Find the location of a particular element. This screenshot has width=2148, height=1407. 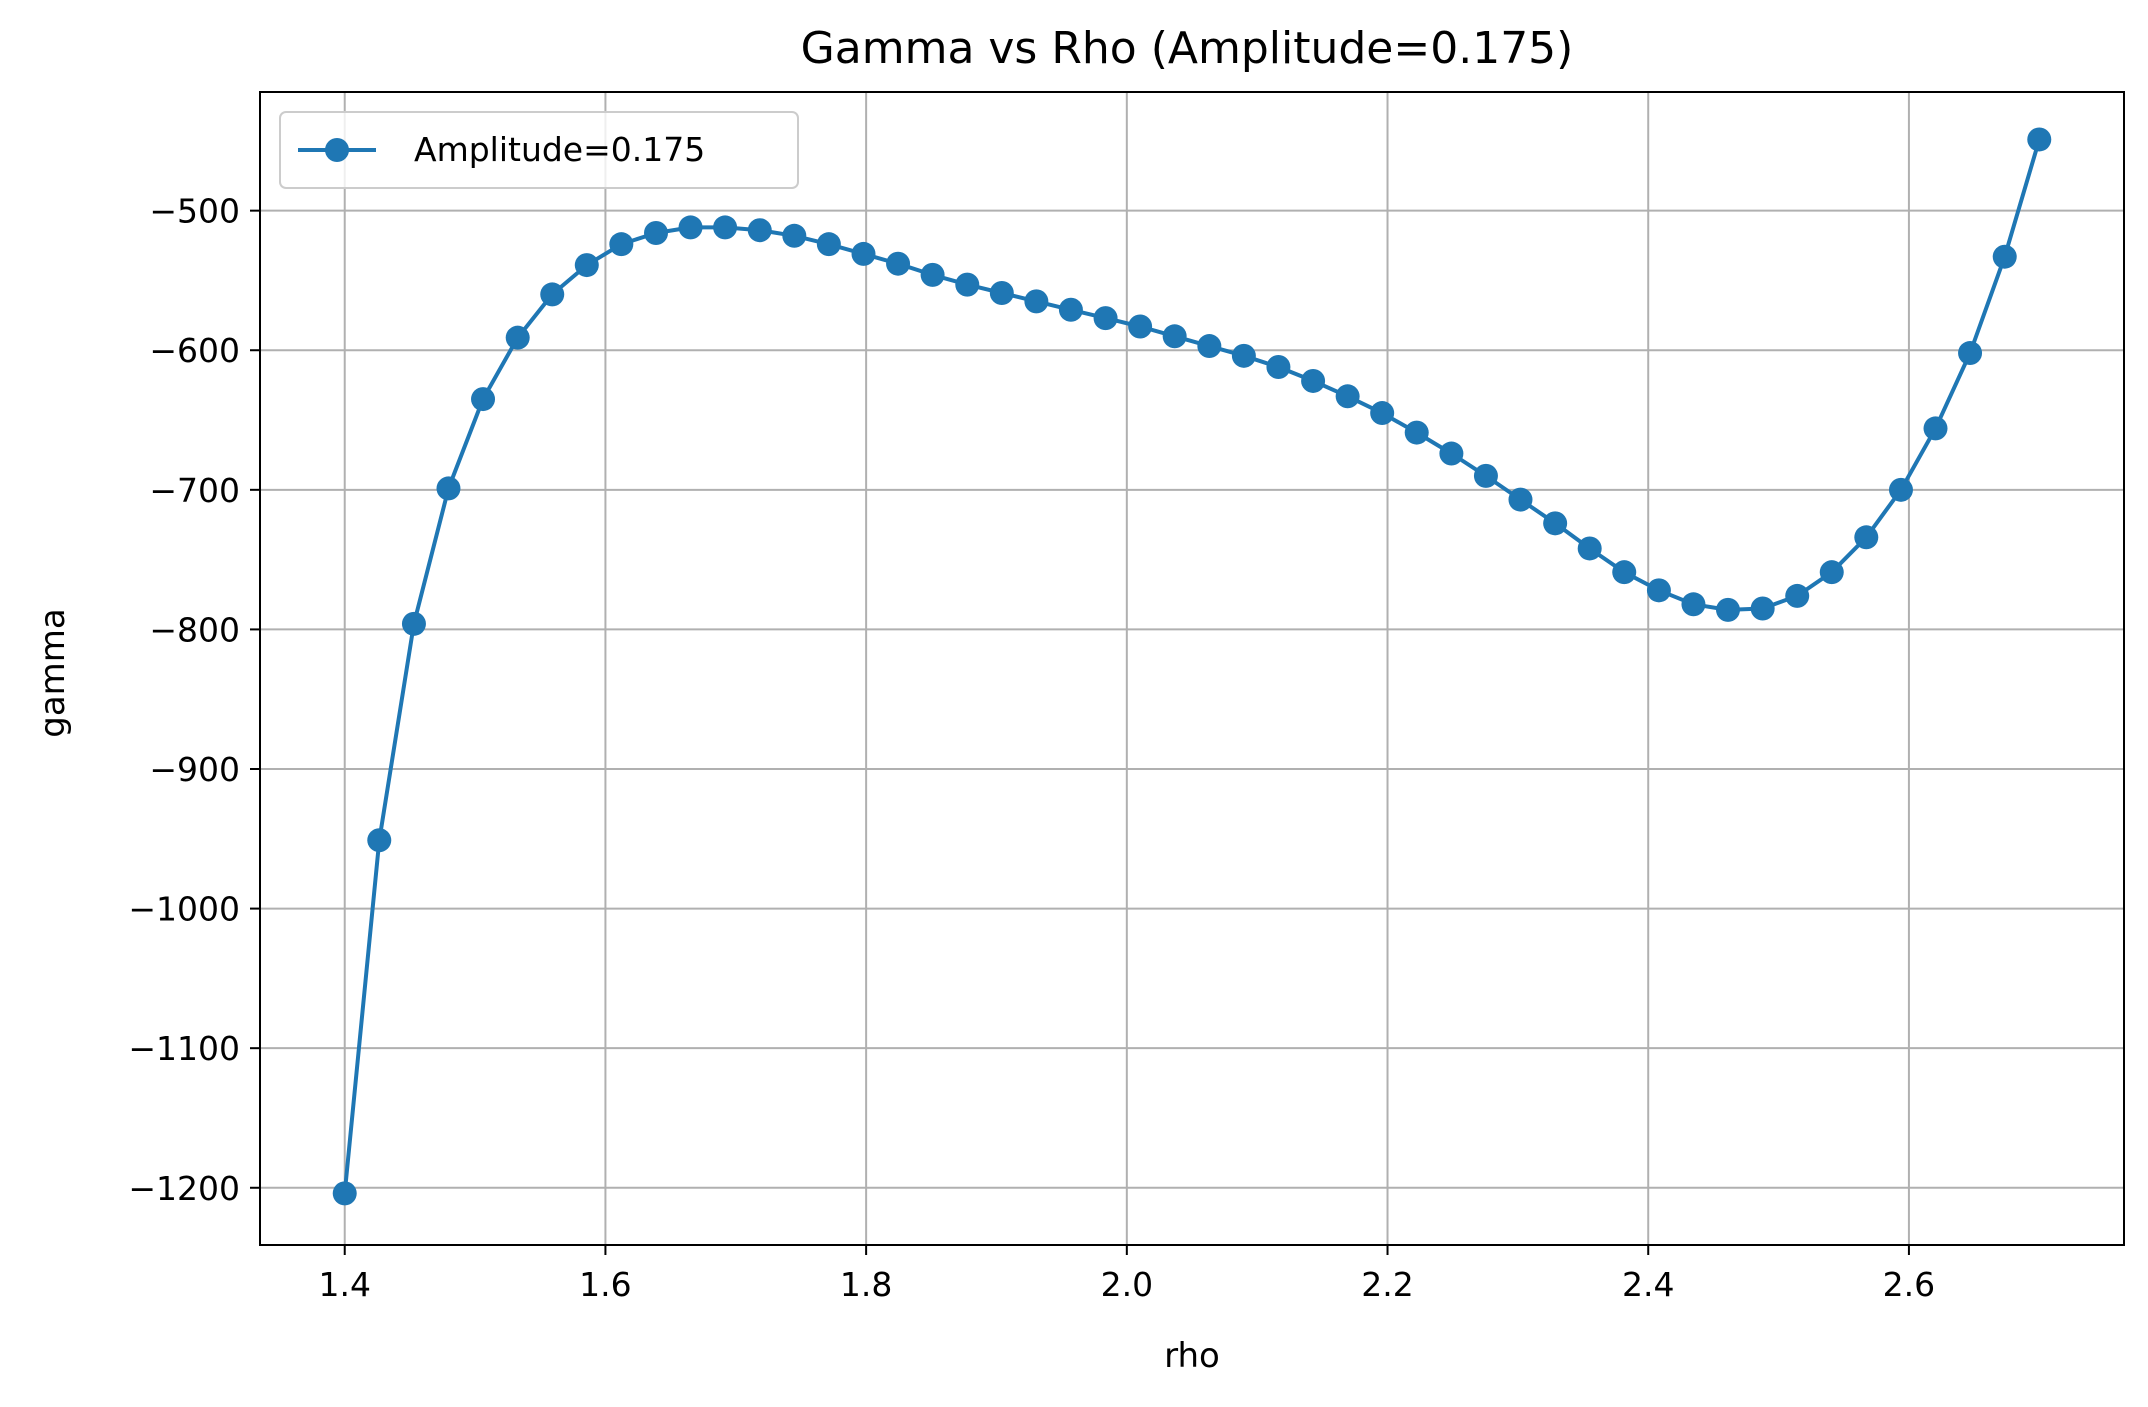

legend: Amplitude=0.175 is located at coordinates (539, 150).